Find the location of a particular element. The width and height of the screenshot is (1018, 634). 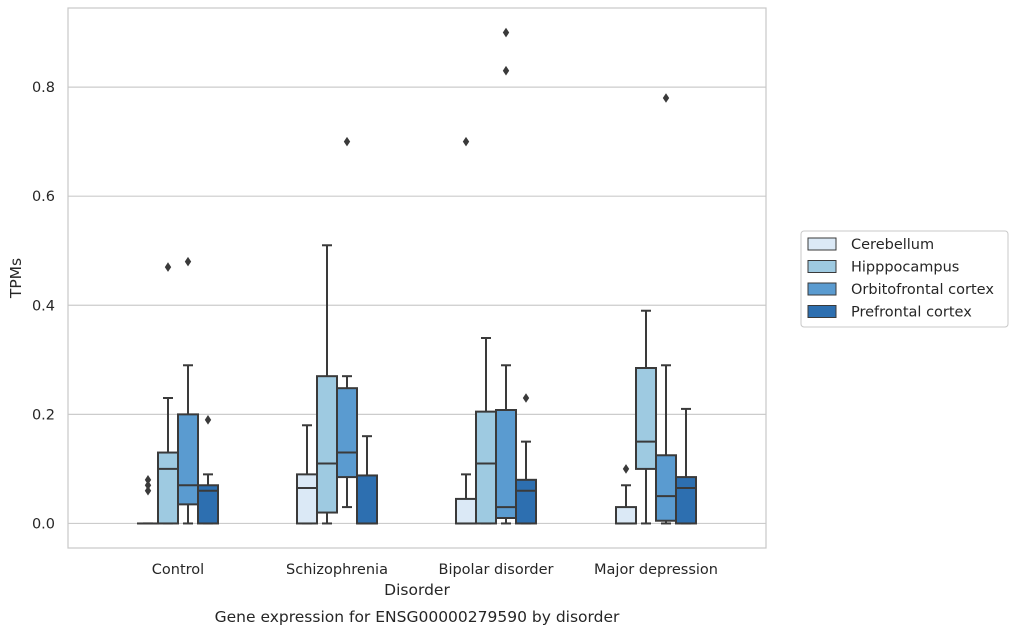

series-prefrontal-cortex is located at coordinates (447, 459).